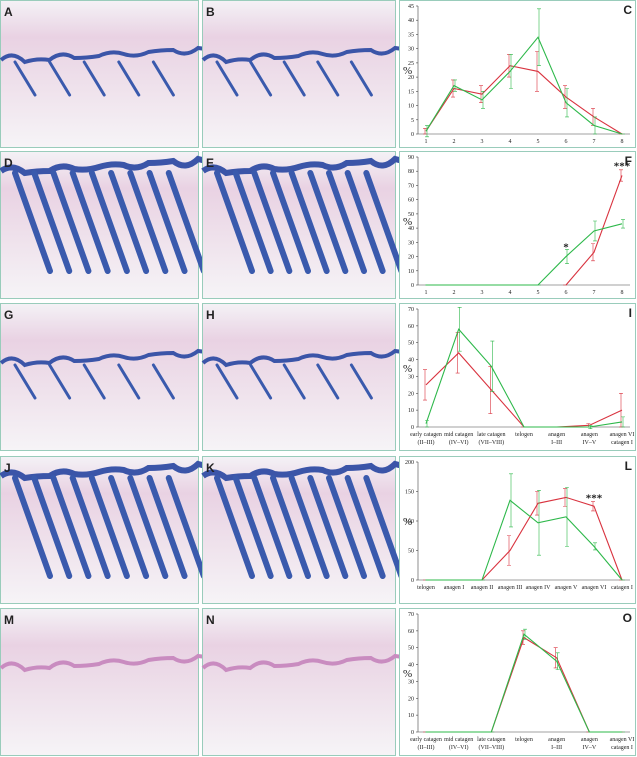  I want to click on y-tick-label: 45, so click(411, 7).